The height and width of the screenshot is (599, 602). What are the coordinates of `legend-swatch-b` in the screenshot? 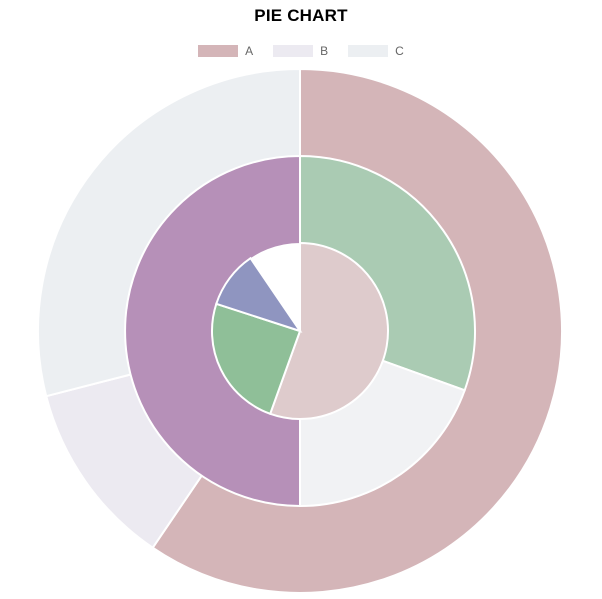 It's located at (293, 51).